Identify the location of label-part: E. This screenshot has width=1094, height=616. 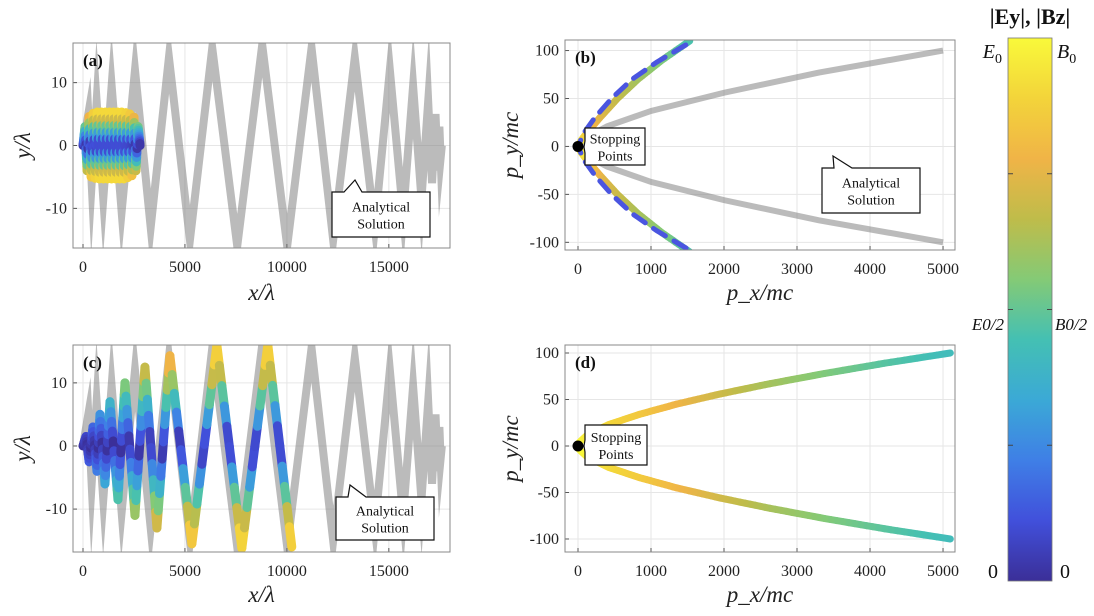
(988, 52).